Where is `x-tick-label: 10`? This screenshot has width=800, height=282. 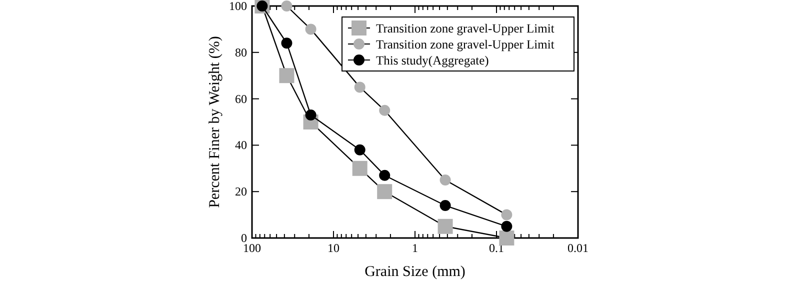 x-tick-label: 10 is located at coordinates (334, 248).